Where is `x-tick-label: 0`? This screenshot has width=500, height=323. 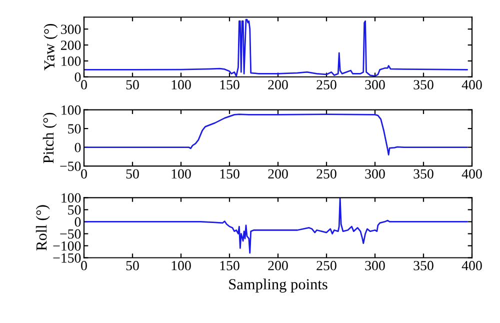 x-tick-label: 0 is located at coordinates (84, 85).